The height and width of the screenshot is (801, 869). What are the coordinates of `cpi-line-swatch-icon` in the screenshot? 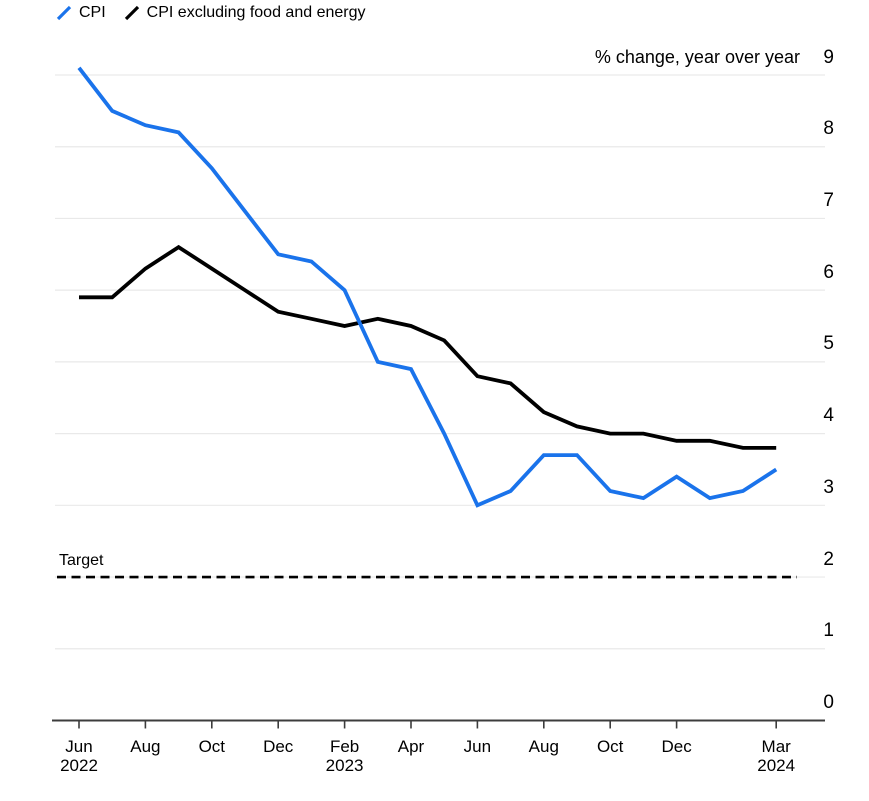 It's located at (64, 13).